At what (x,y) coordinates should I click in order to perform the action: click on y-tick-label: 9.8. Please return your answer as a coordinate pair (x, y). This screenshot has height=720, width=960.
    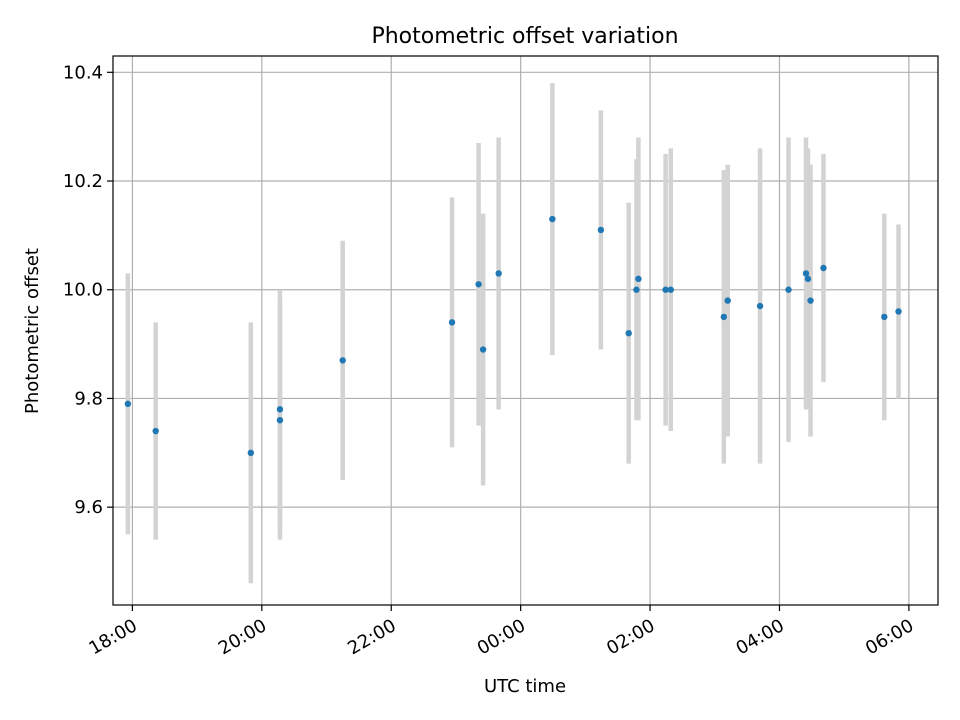
    Looking at the image, I should click on (88, 398).